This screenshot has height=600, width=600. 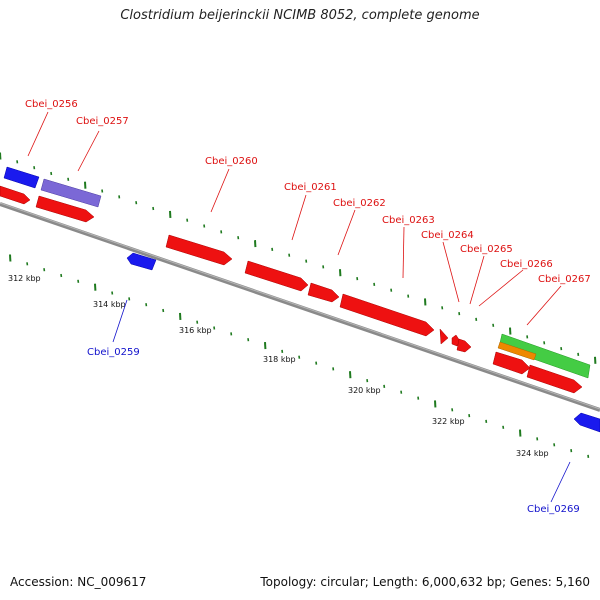 What do you see at coordinates (532, 453) in the screenshot?
I see `scale-label-324kbp: 324 kbp` at bounding box center [532, 453].